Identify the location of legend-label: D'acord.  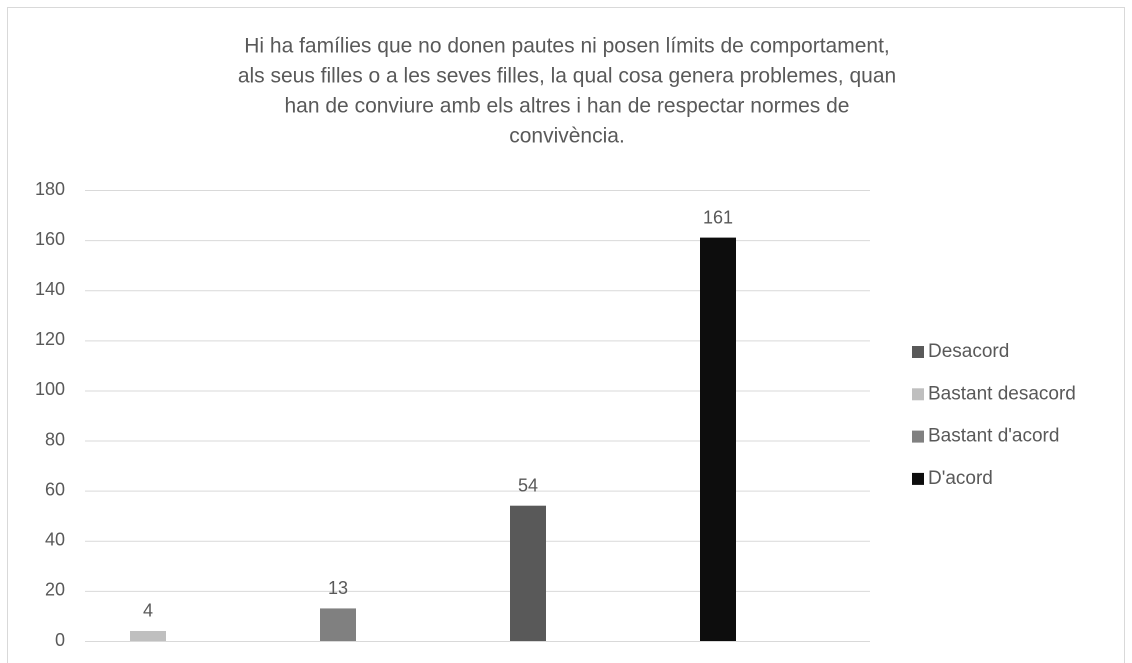
(960, 478).